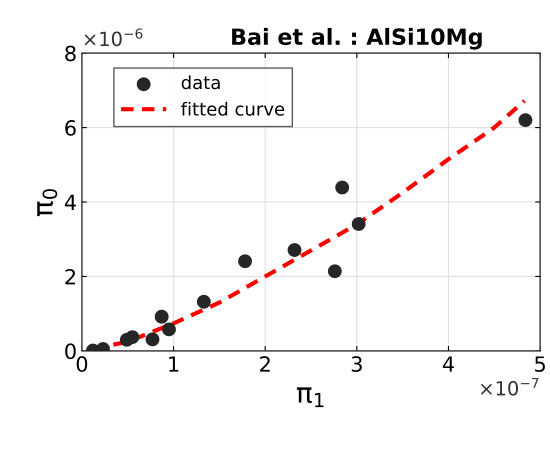  I want to click on x-tick-label: 1, so click(173, 364).